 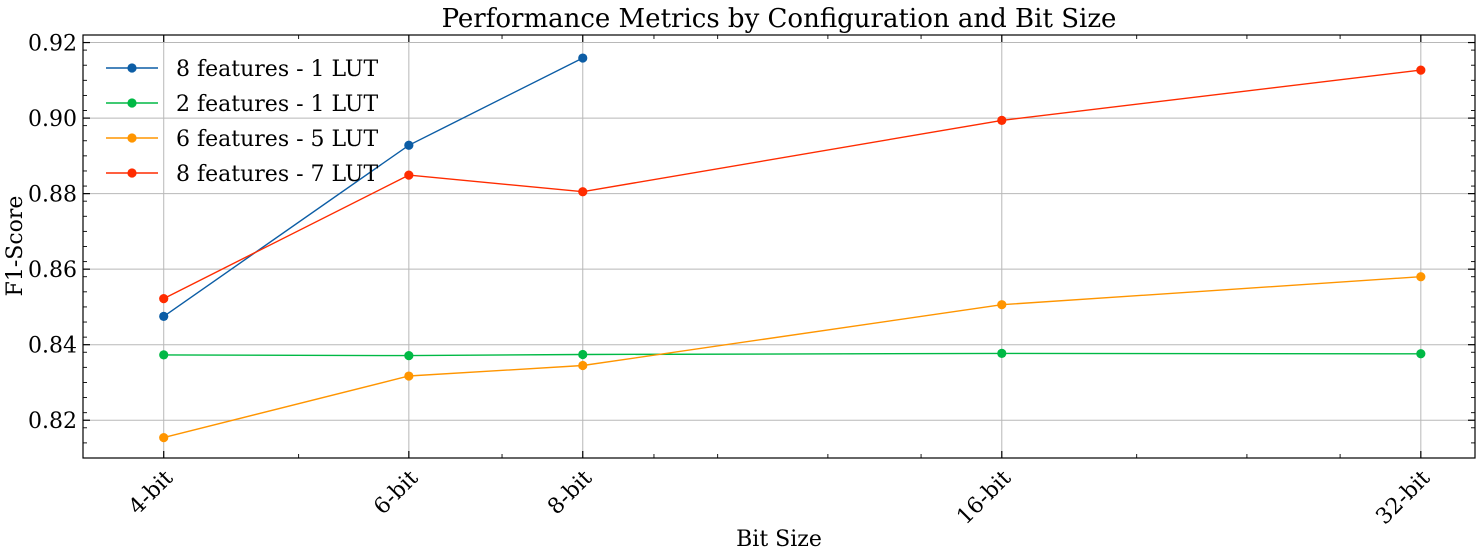 What do you see at coordinates (151, 493) in the screenshot?
I see `x-tick-label: 4-bit` at bounding box center [151, 493].